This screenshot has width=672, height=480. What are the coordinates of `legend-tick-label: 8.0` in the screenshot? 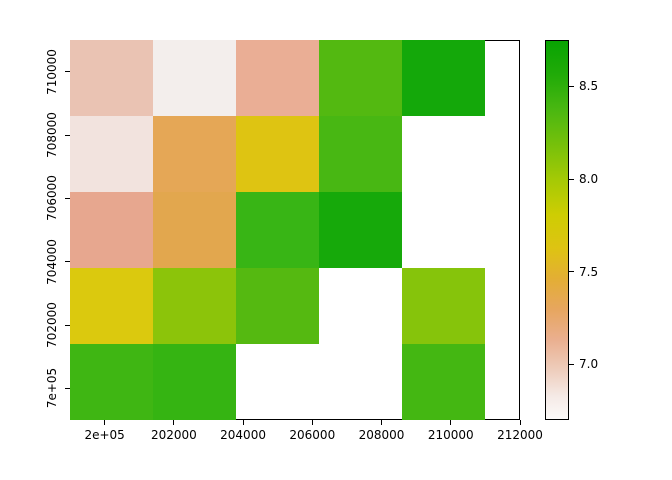 It's located at (589, 179).